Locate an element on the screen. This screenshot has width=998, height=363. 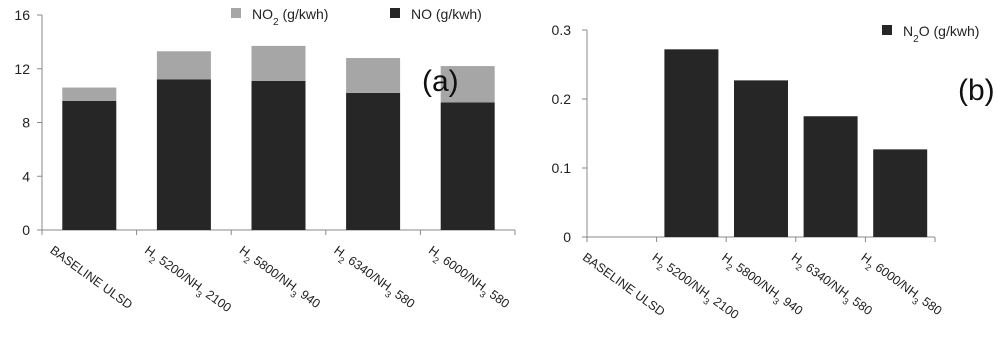
panel-label: (b) is located at coordinates (976, 90).